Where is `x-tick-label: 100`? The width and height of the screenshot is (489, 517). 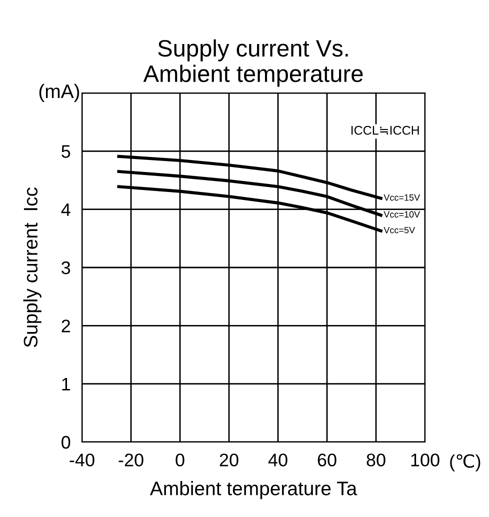 x-tick-label: 100 is located at coordinates (425, 460).